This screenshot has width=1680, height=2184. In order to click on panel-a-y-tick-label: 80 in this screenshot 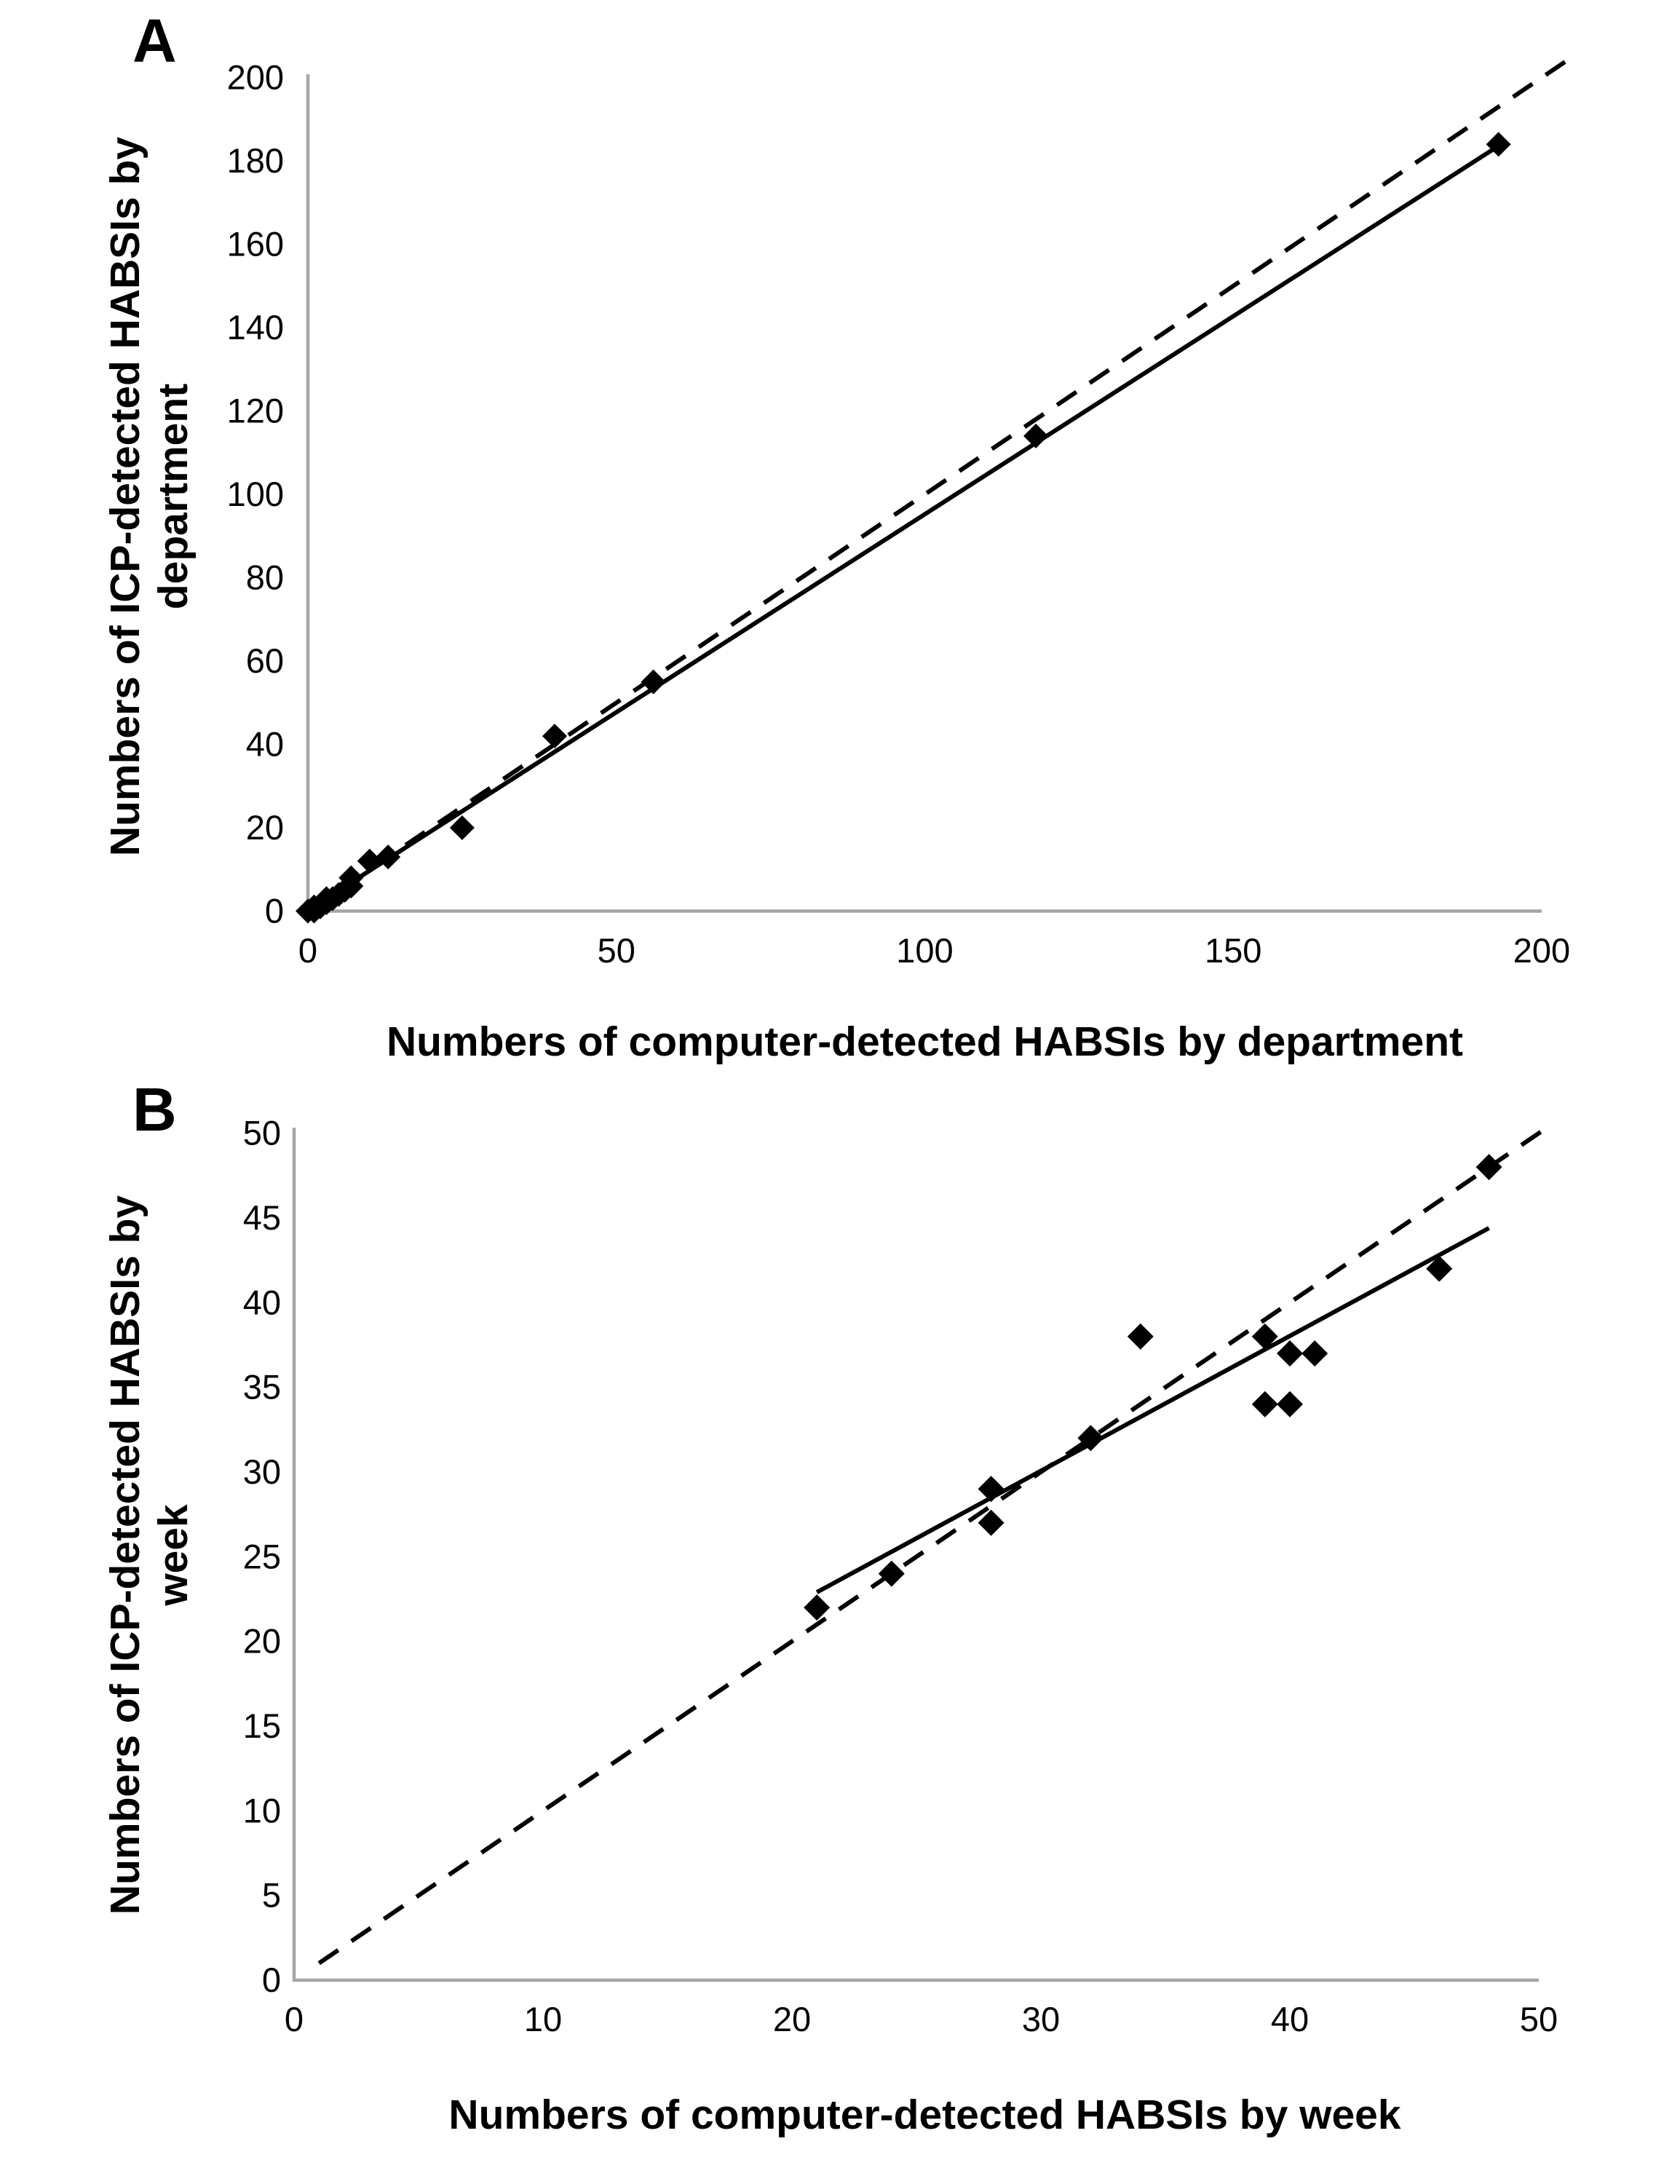, I will do `click(265, 577)`.